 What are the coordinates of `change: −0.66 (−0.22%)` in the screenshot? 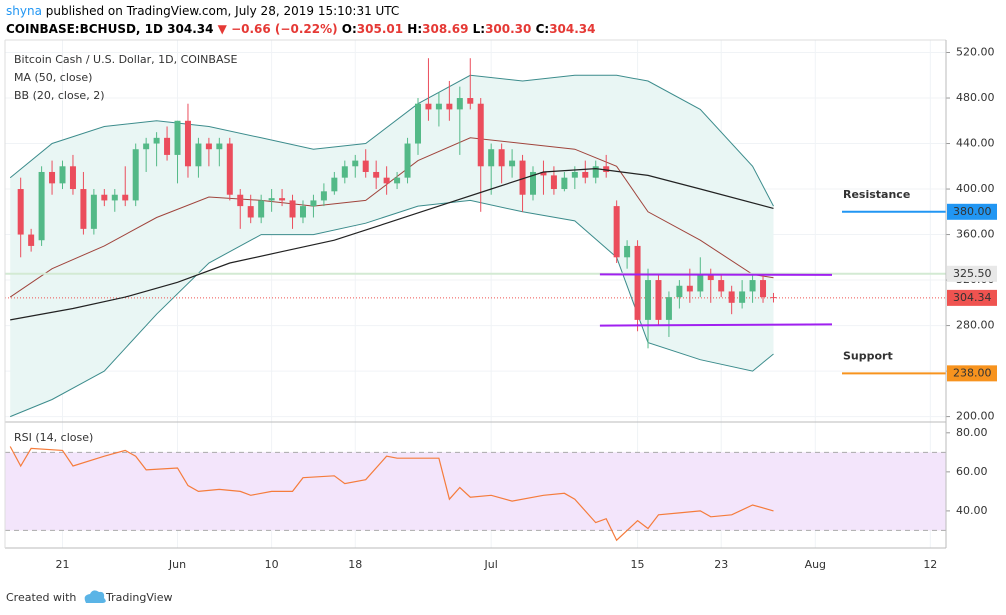 It's located at (284, 29).